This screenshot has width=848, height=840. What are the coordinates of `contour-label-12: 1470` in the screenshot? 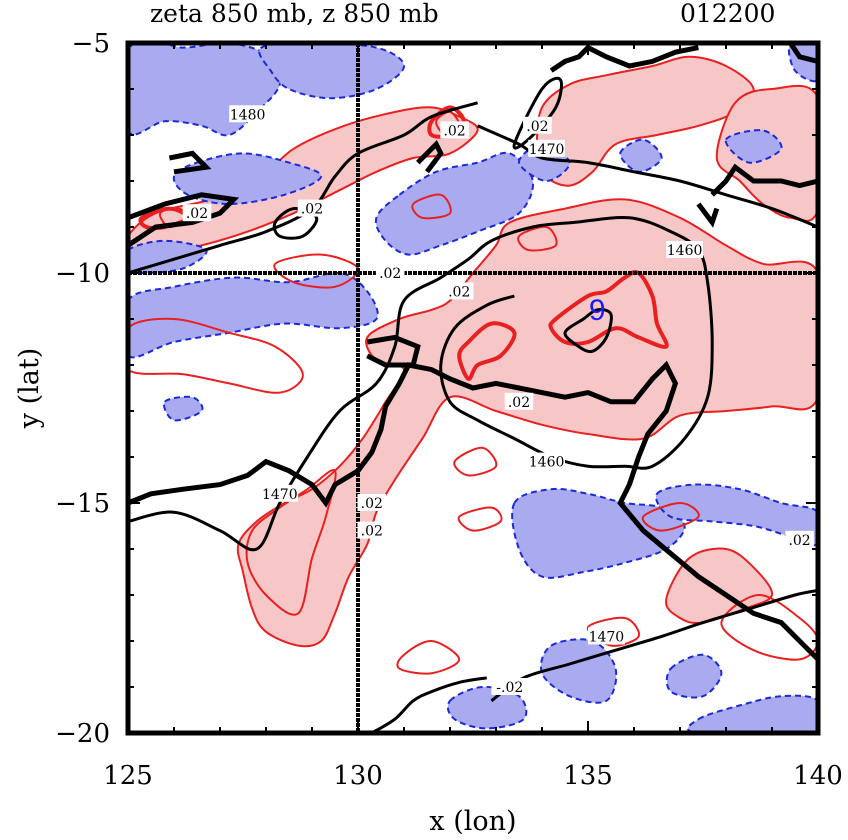 It's located at (280, 493).